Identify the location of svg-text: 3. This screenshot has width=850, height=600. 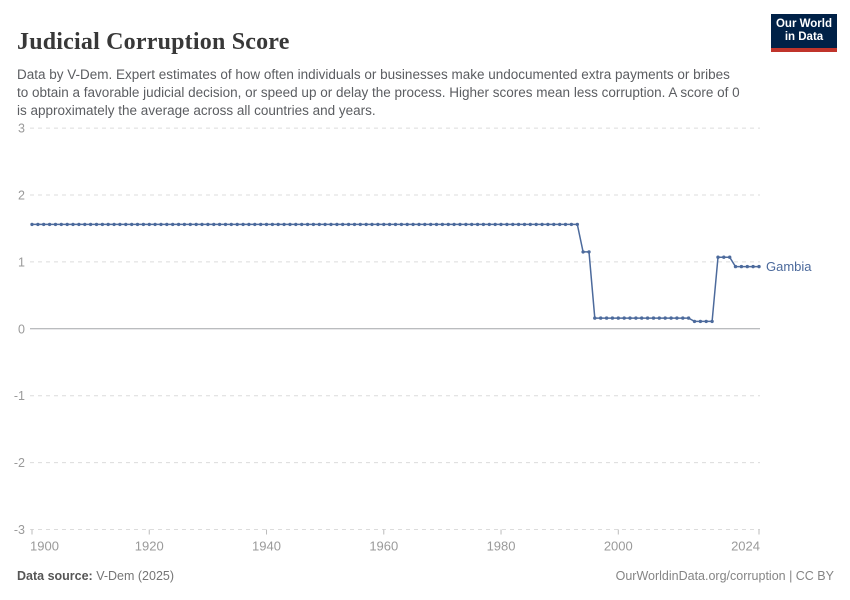
(21, 129).